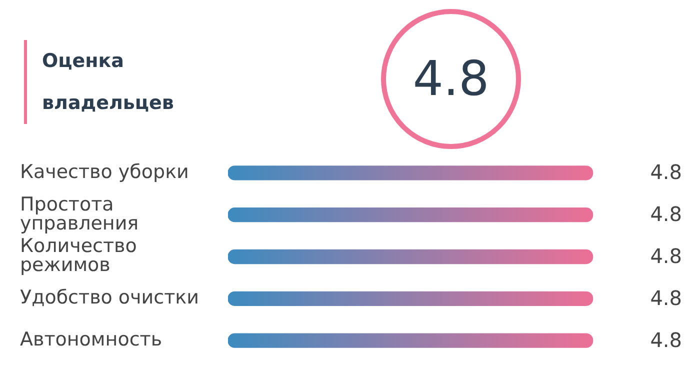 This screenshot has height=374, width=700. Describe the element at coordinates (91, 339) in the screenshot. I see `y-tick-label: Автономность` at that location.